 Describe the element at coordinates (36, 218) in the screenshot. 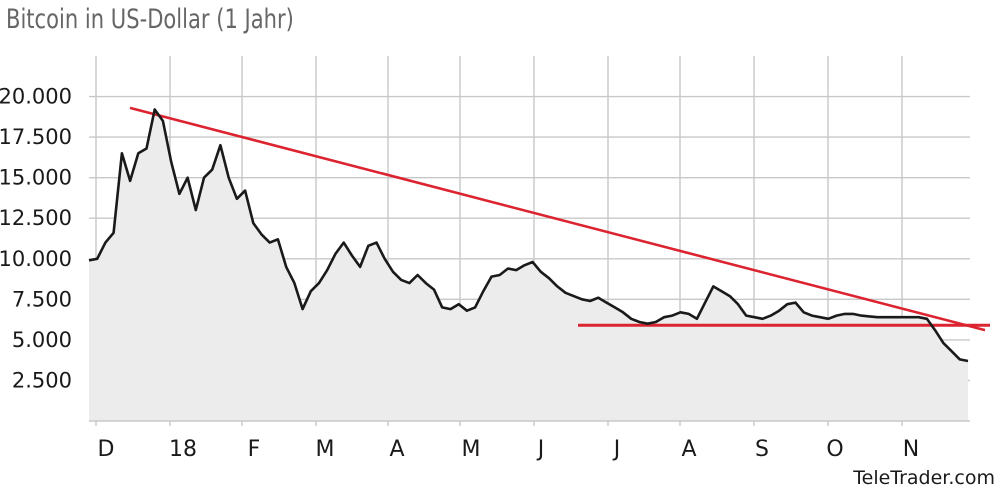

I see `y-tick-label: 12.500` at that location.